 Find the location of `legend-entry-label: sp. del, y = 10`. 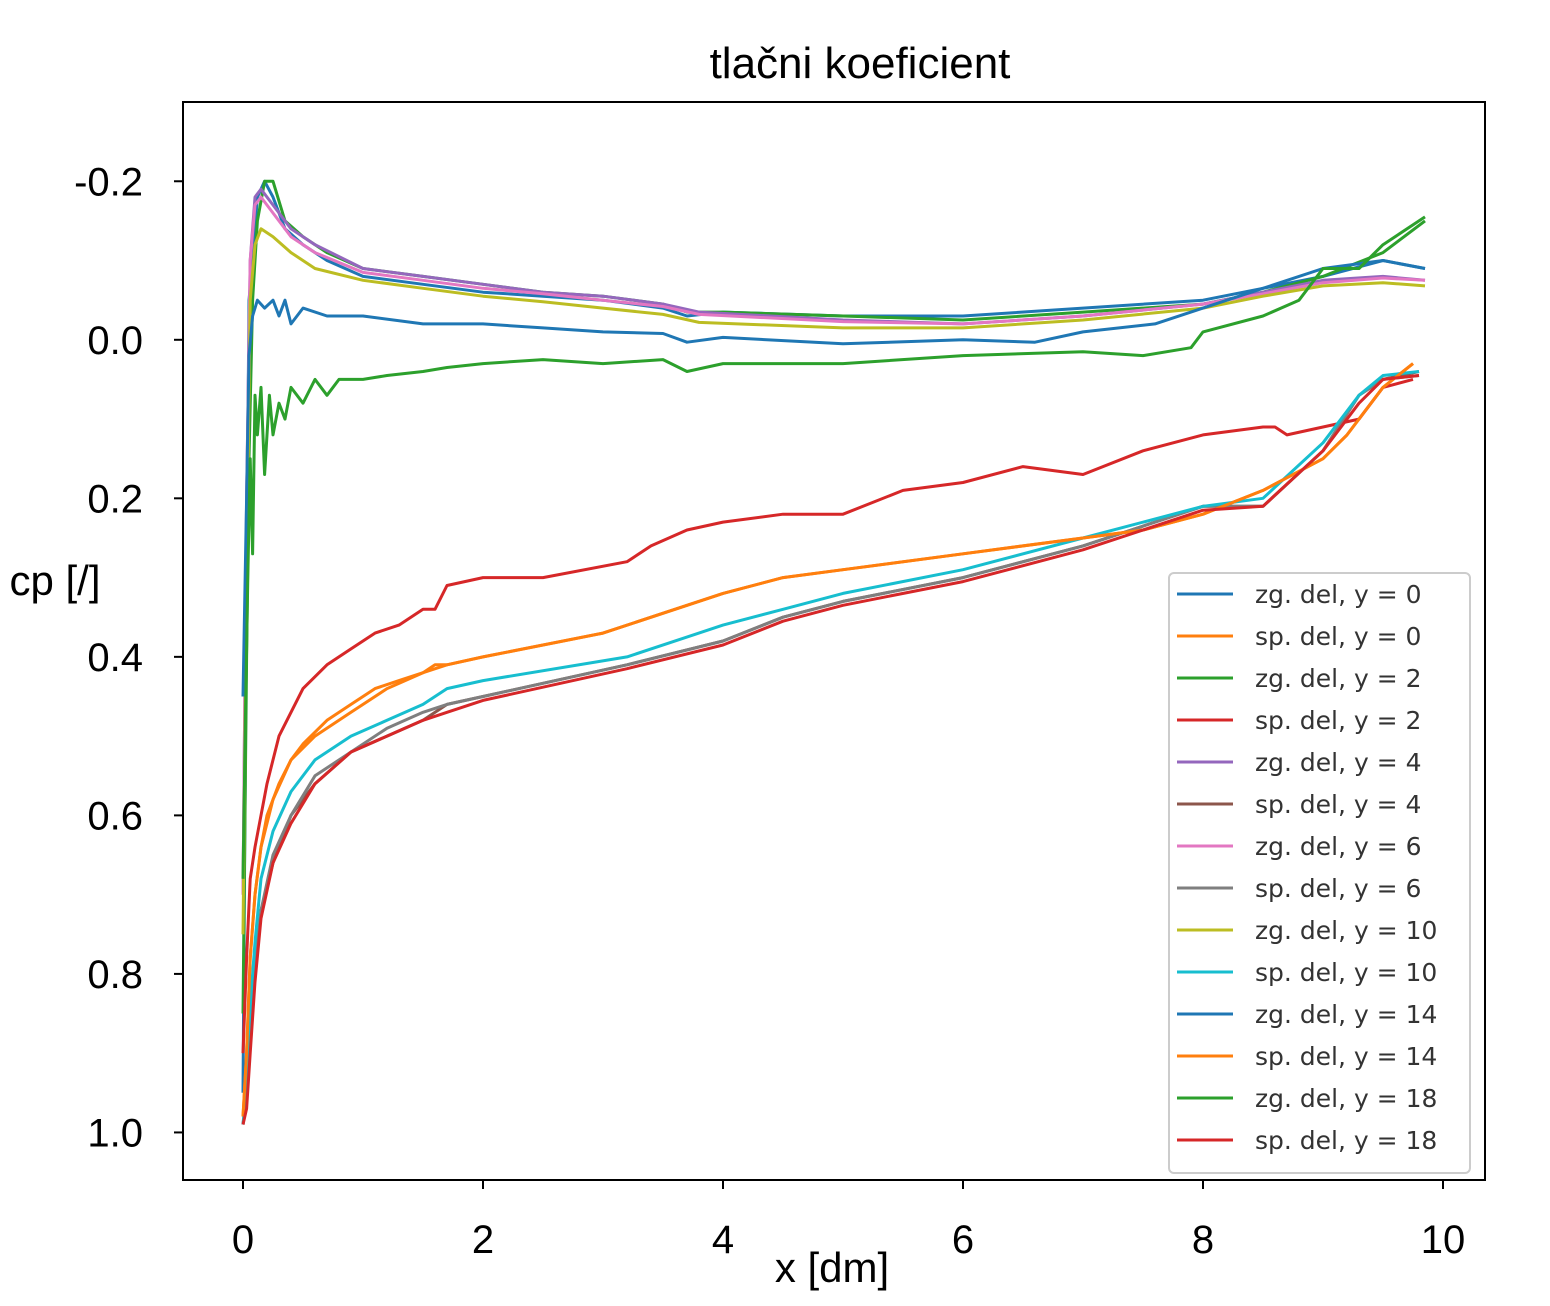

legend-entry-label: sp. del, y = 10 is located at coordinates (1346, 972).